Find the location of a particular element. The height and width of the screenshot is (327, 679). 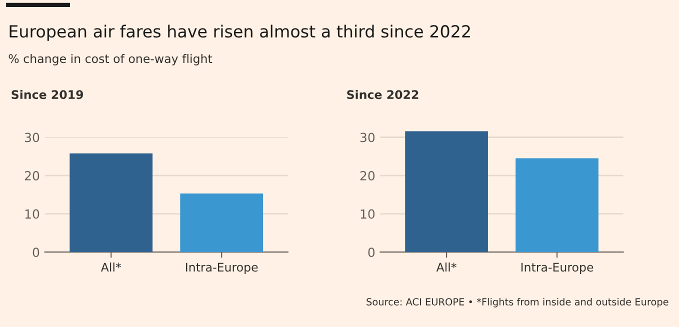

chart-subtitle: % change in cost of one-way flight is located at coordinates (110, 60).